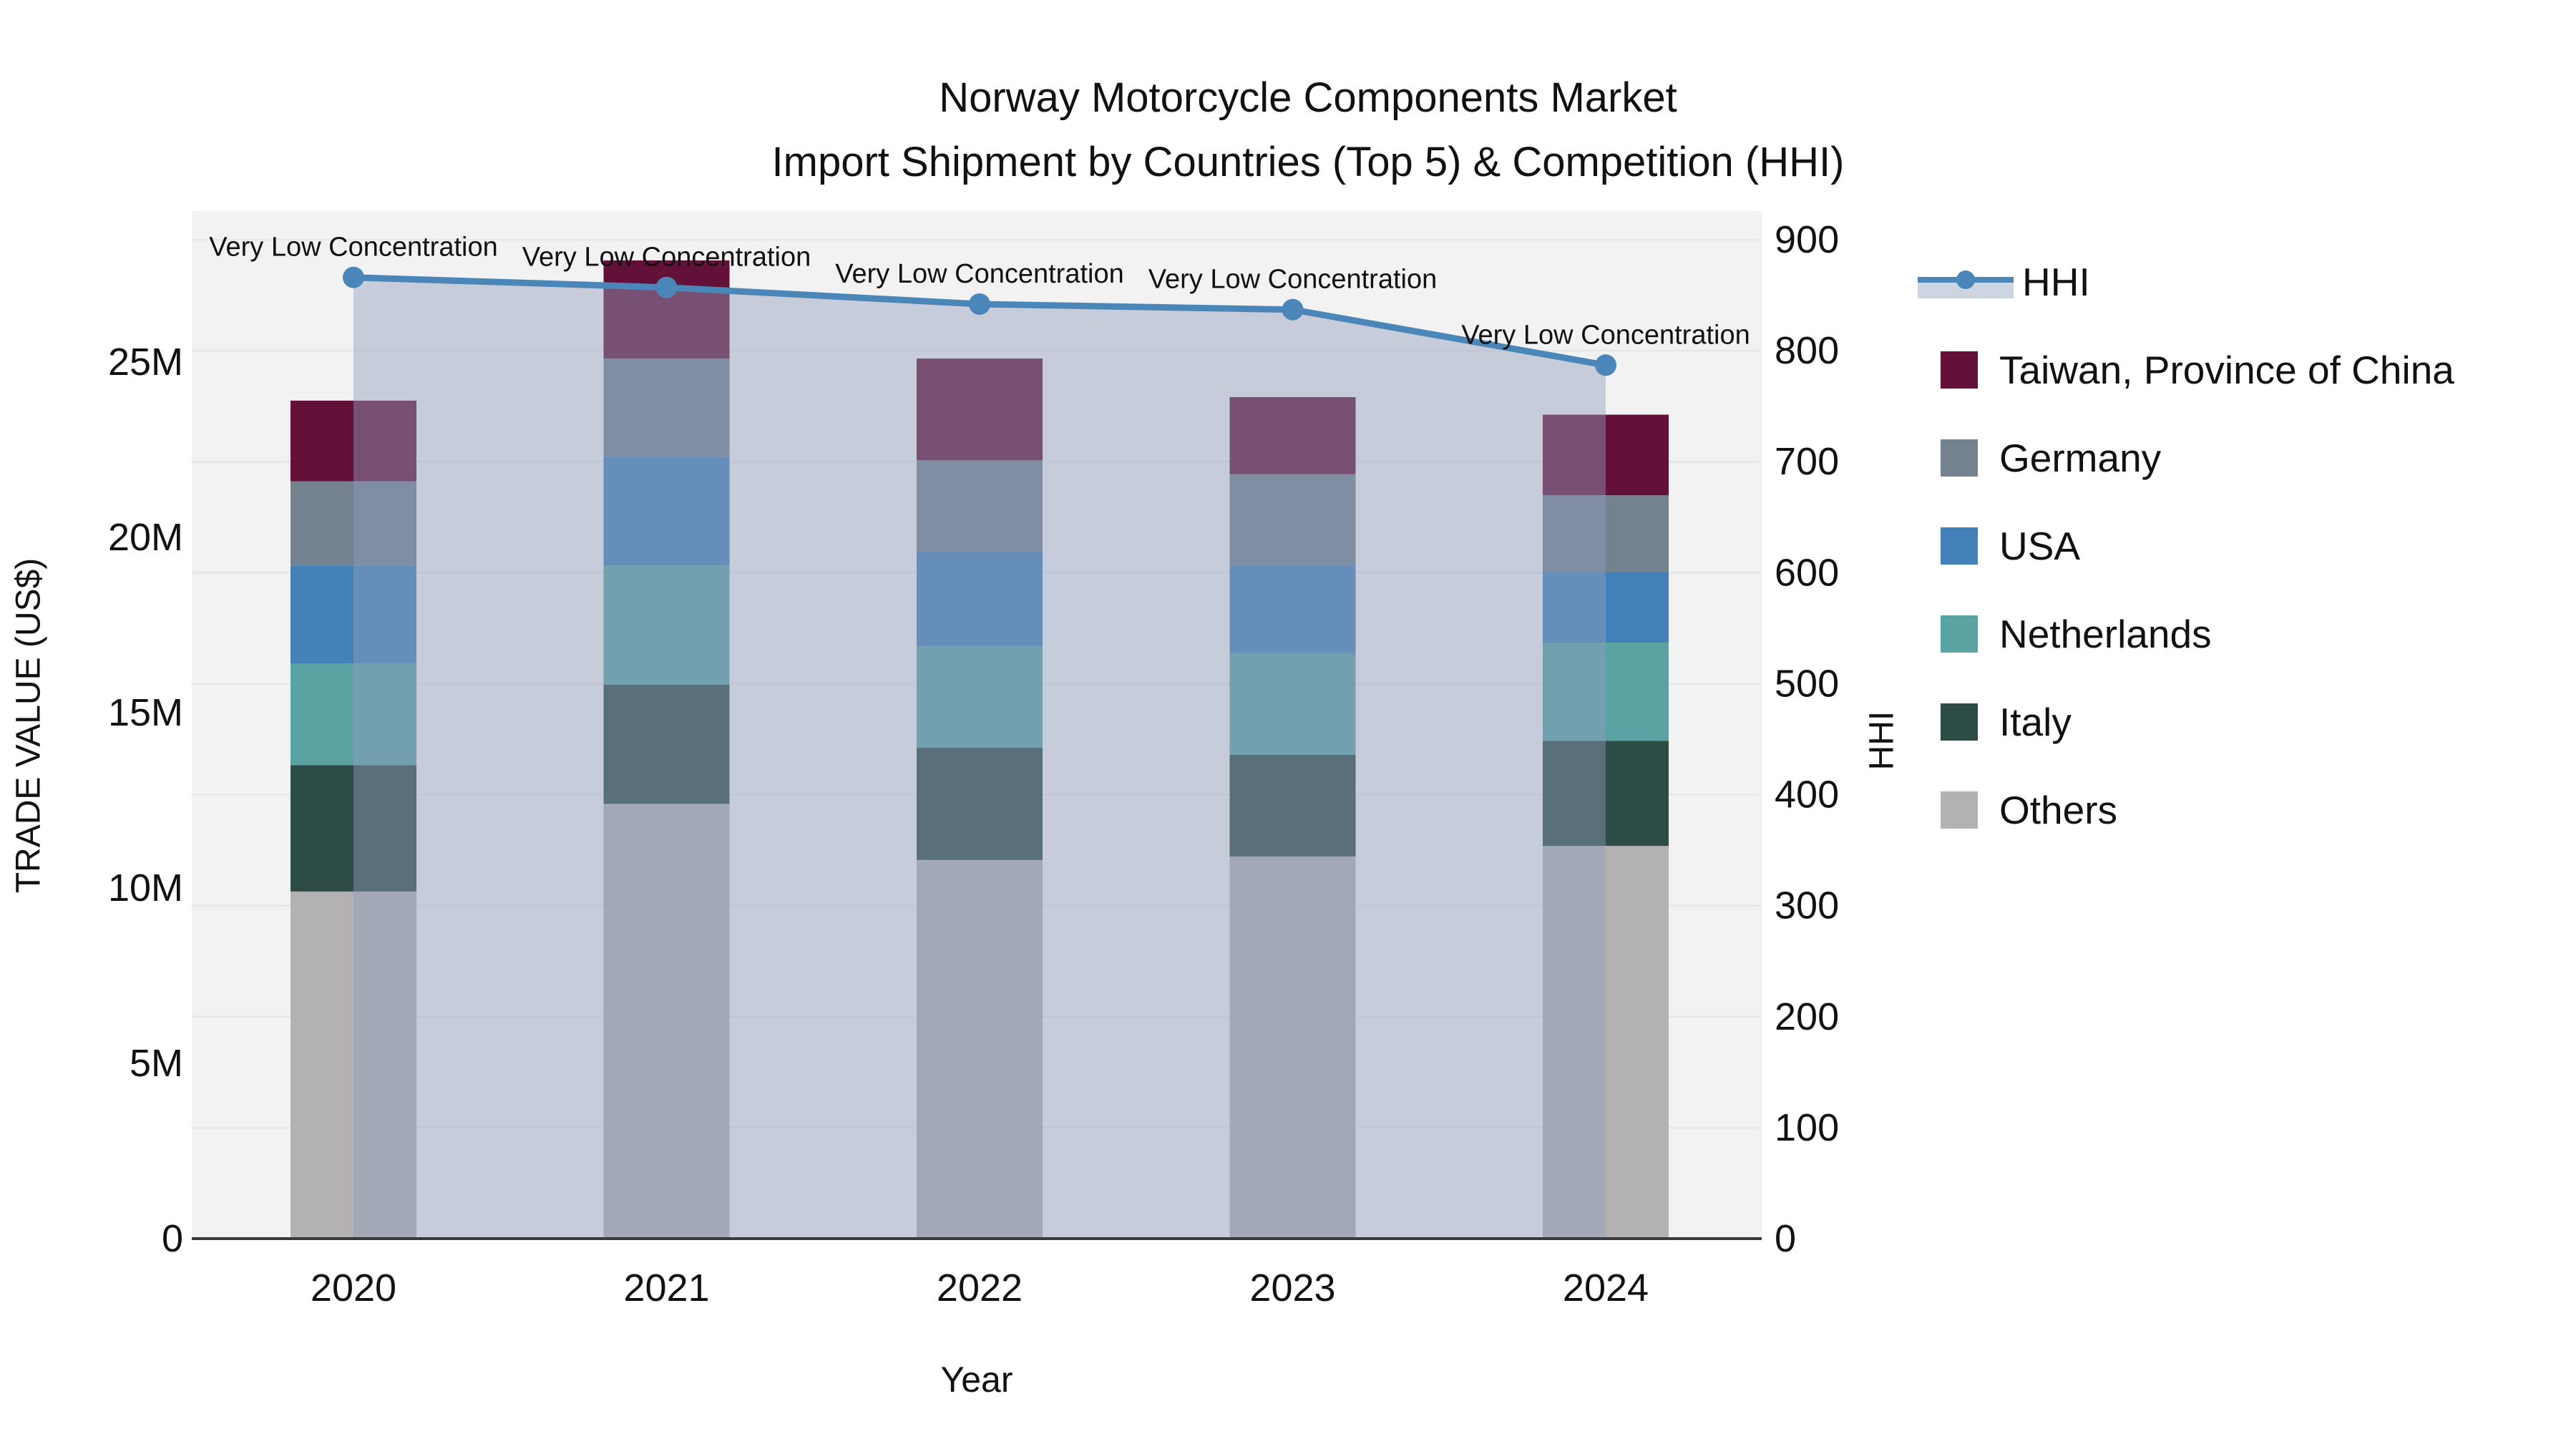 The image size is (2576, 1449). What do you see at coordinates (666, 287) in the screenshot?
I see `hhi-marker-2021` at bounding box center [666, 287].